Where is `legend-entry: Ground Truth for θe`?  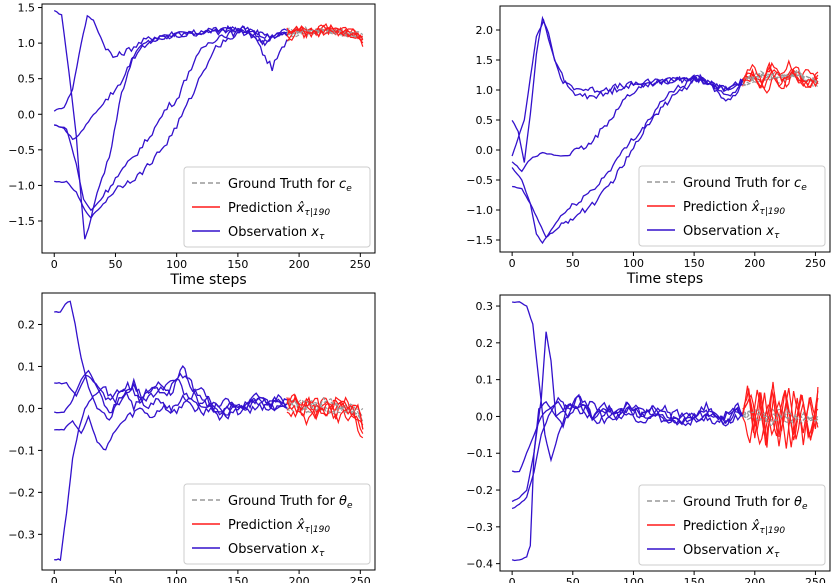
legend-entry: Ground Truth for θe is located at coordinates (290, 502).